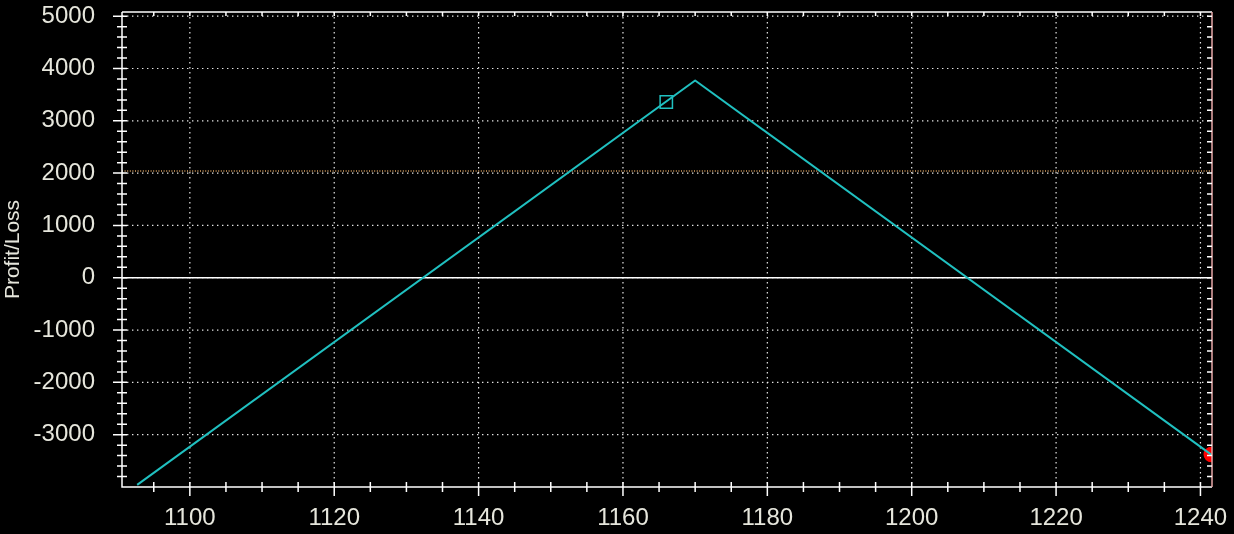 This screenshot has height=534, width=1234. Describe the element at coordinates (68, 224) in the screenshot. I see `y-tick-label: 1000` at that location.